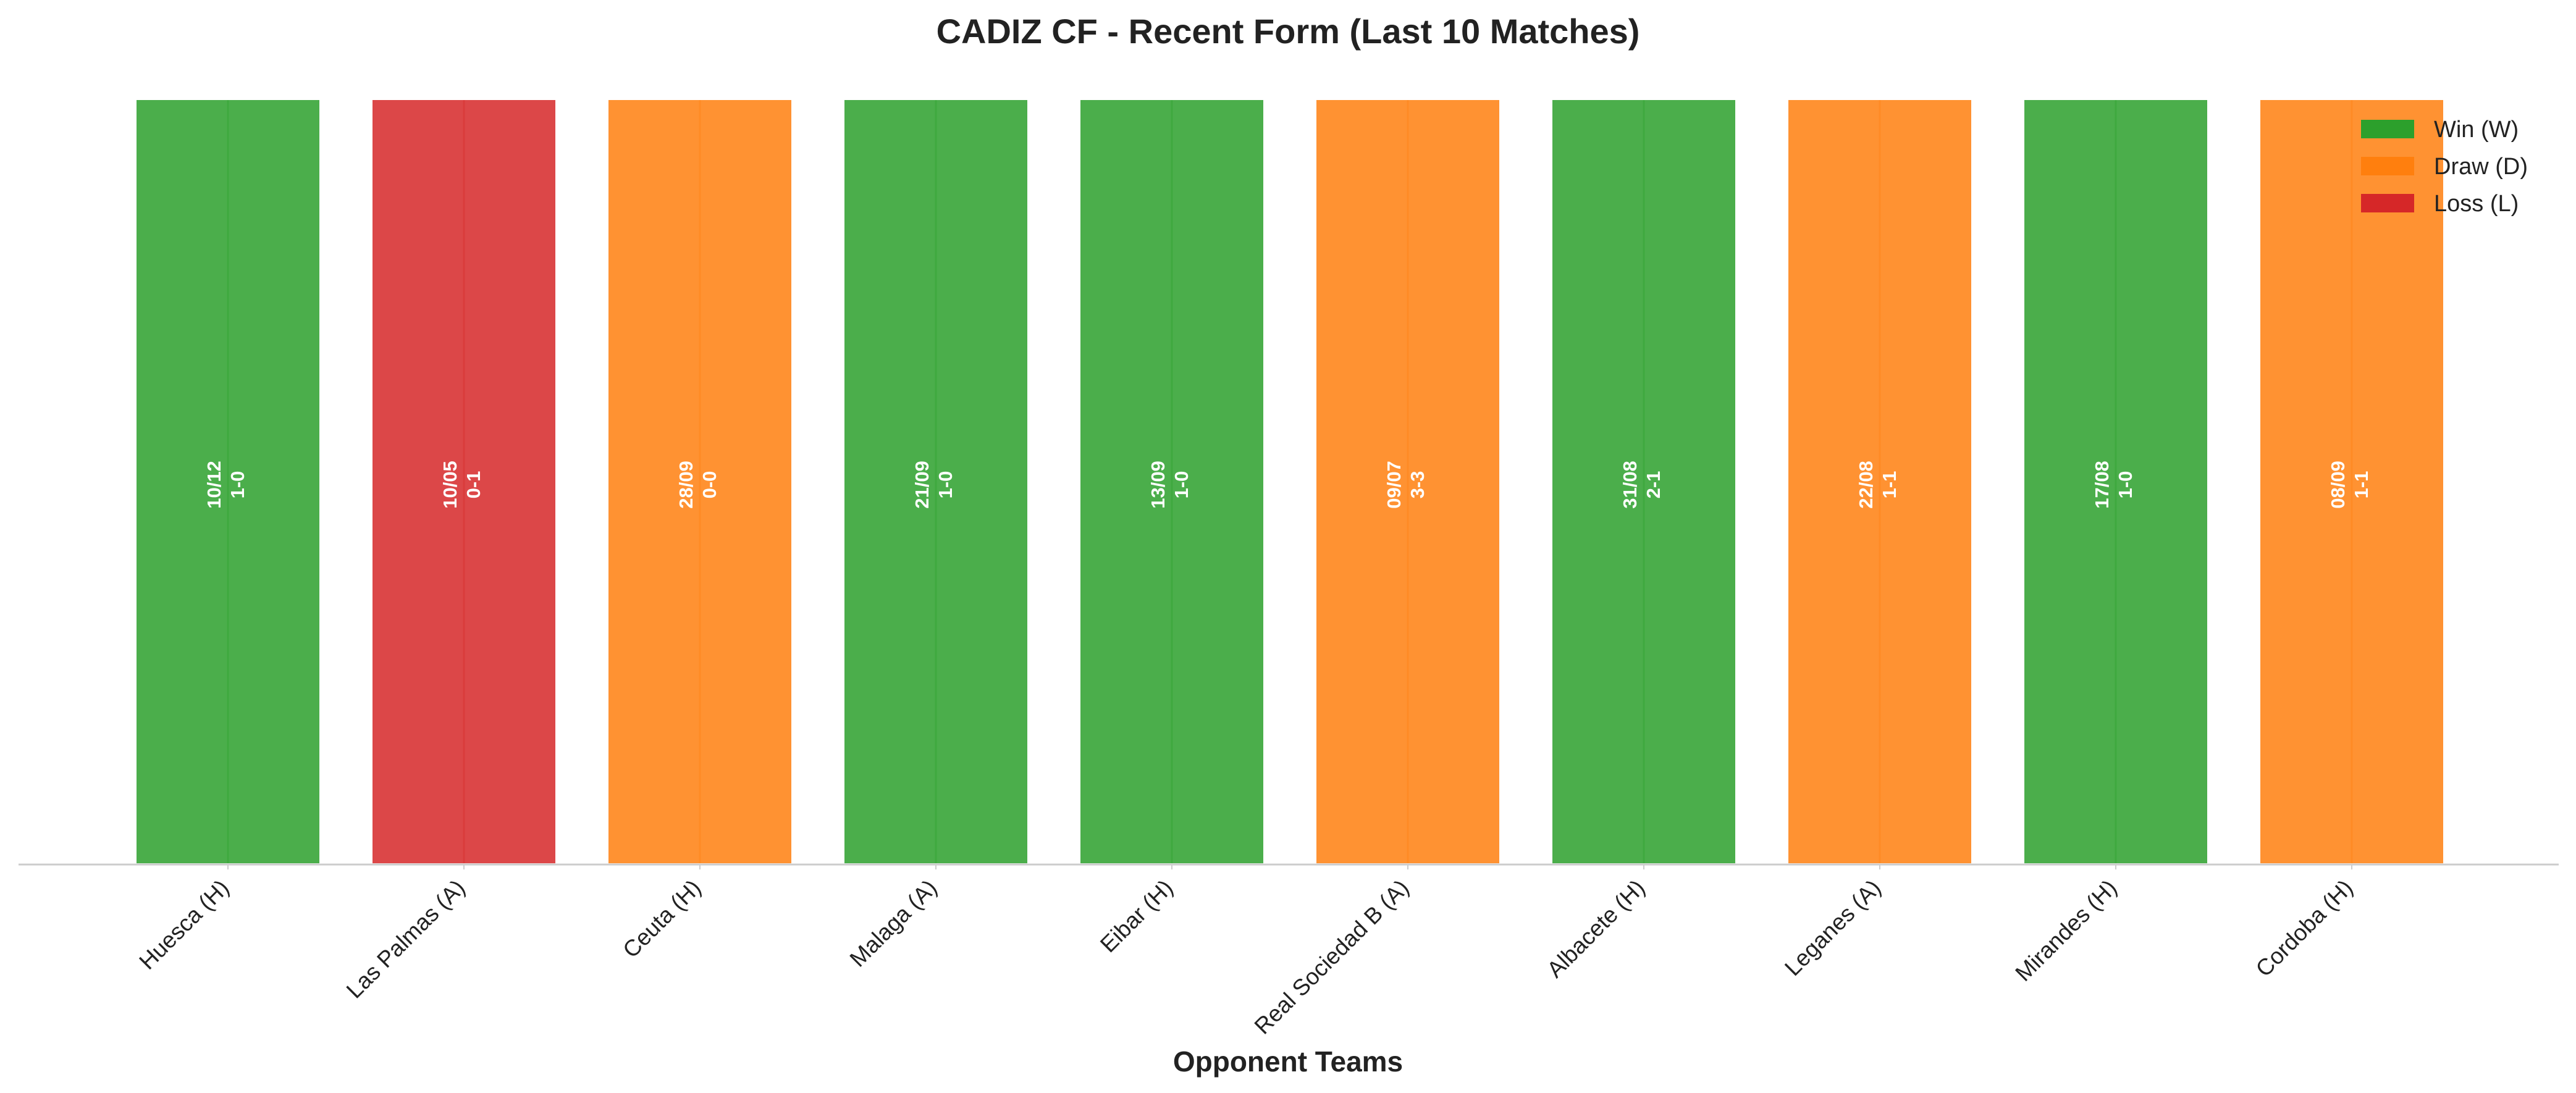 The image size is (2576, 1093). What do you see at coordinates (686, 485) in the screenshot?
I see `bar-date-label-3: 28/09` at bounding box center [686, 485].